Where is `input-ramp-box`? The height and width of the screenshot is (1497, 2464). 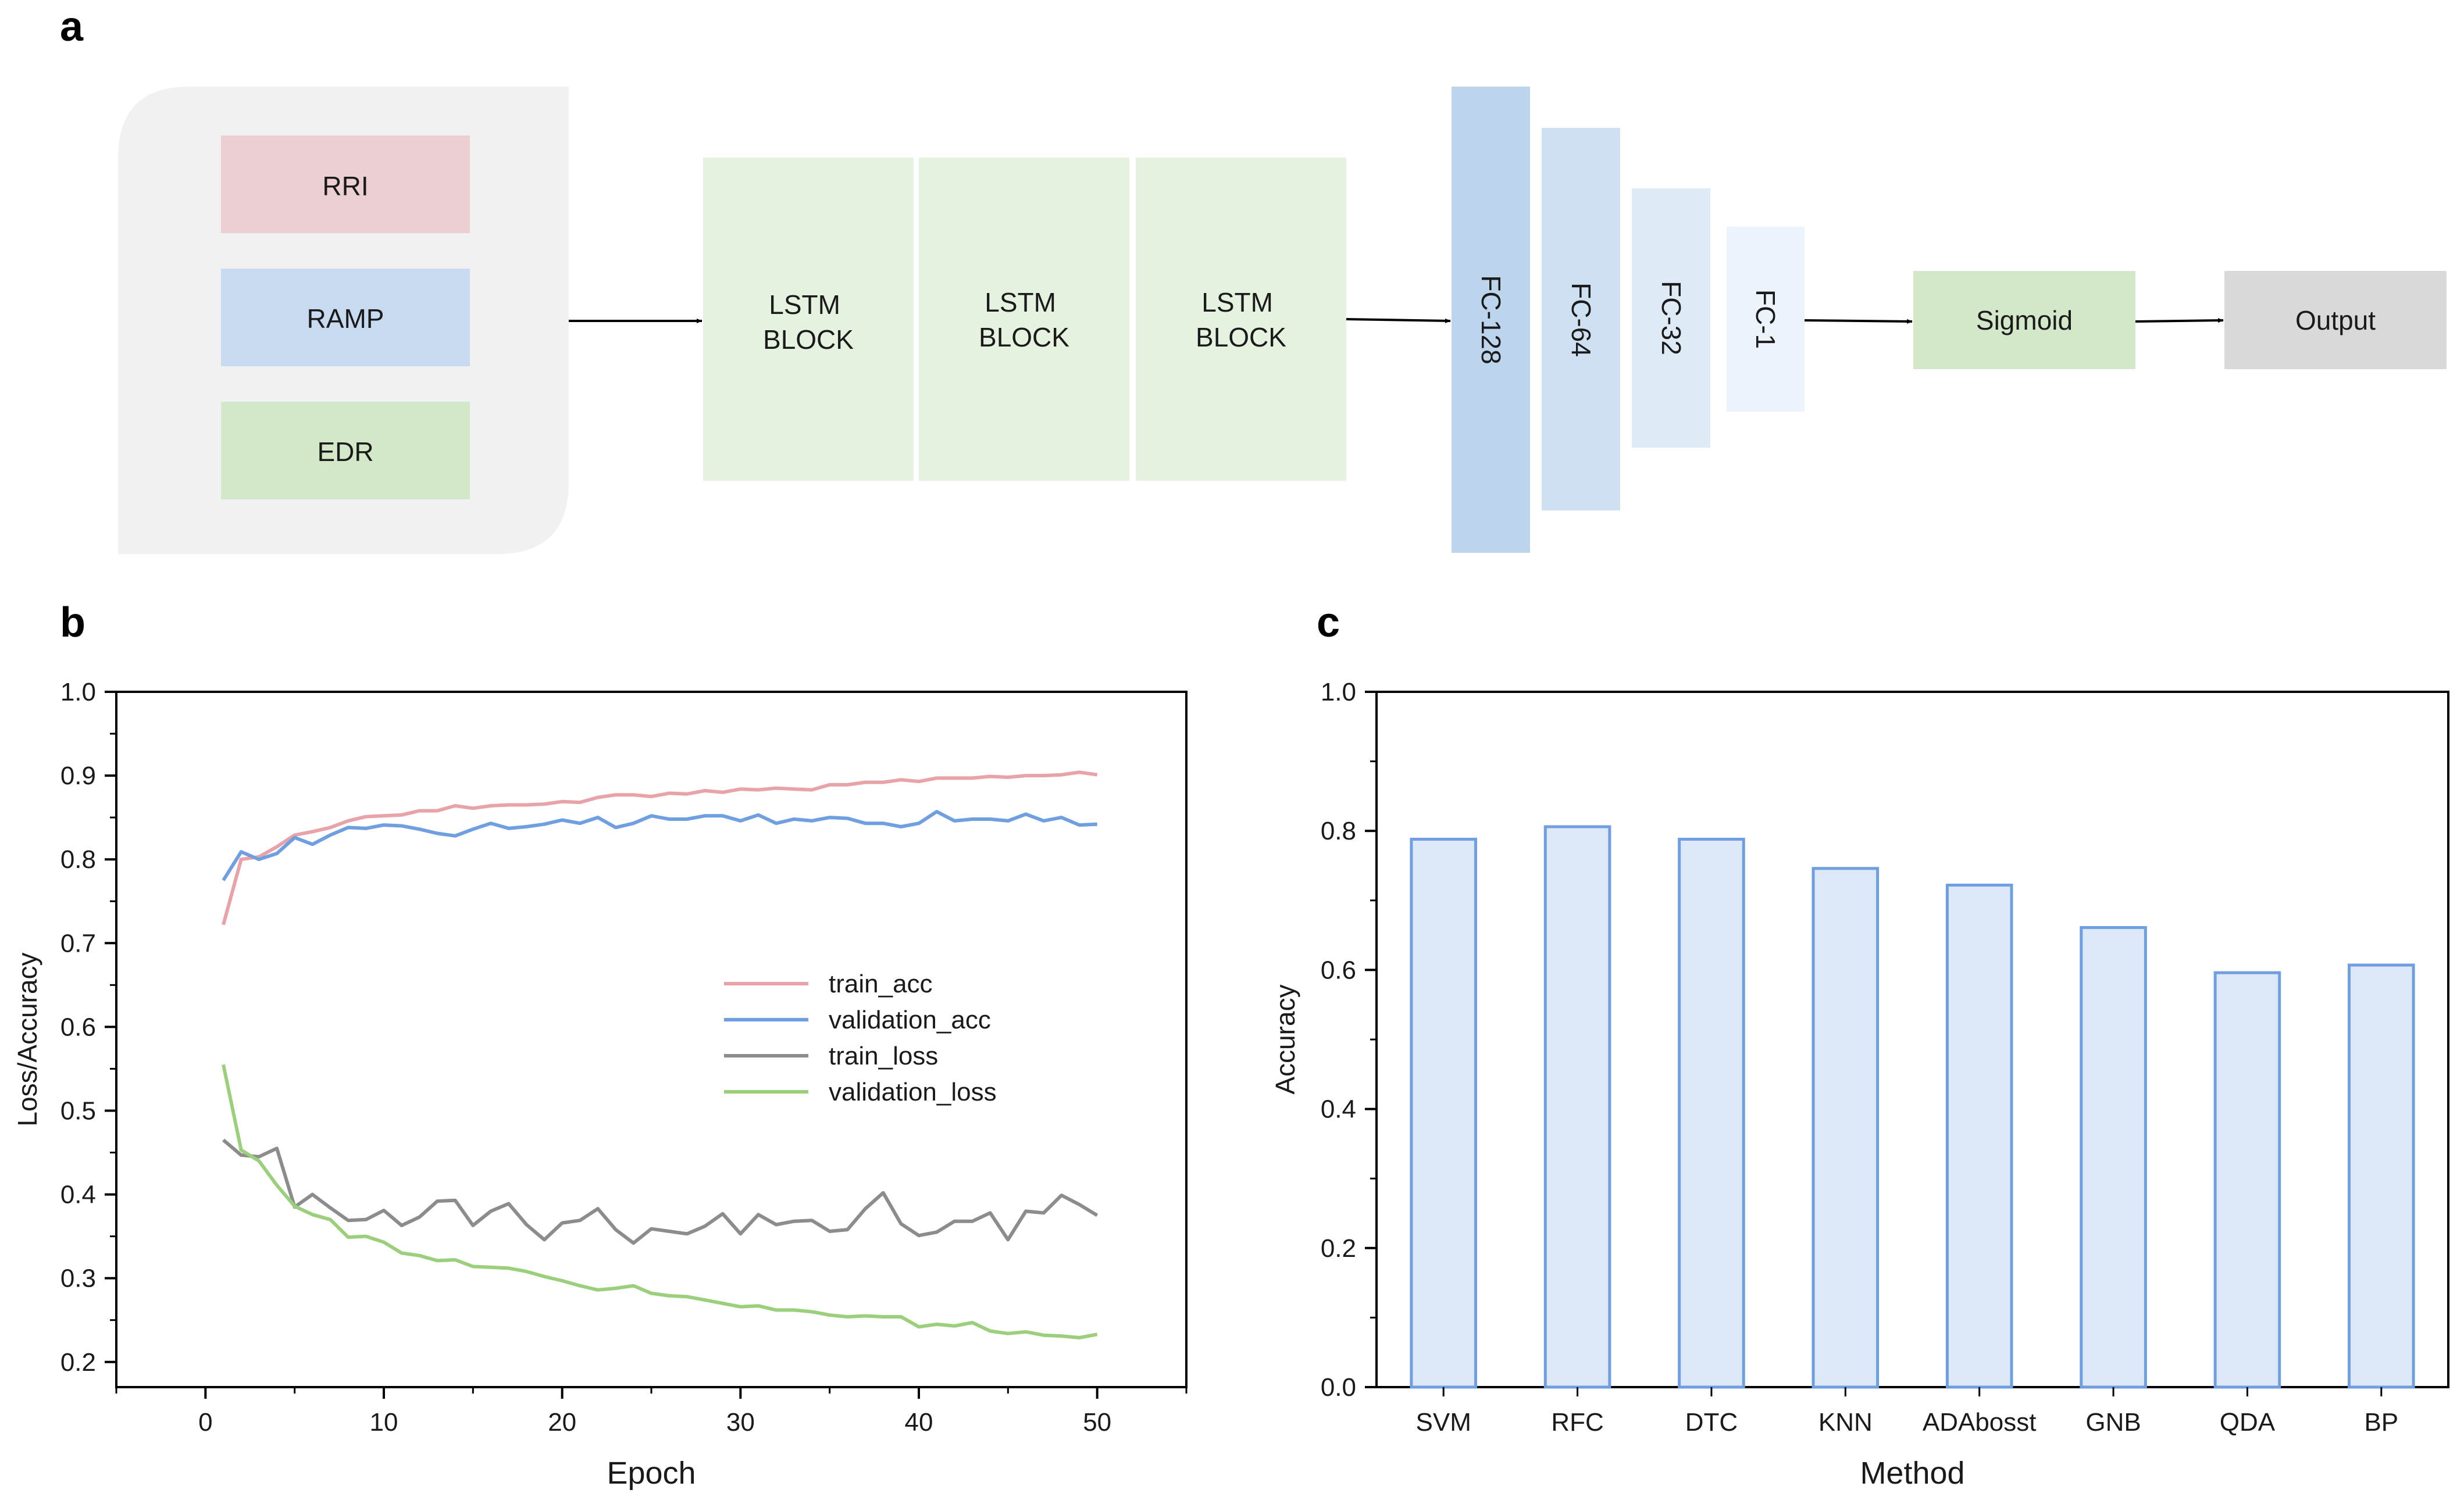
input-ramp-box is located at coordinates (345, 317).